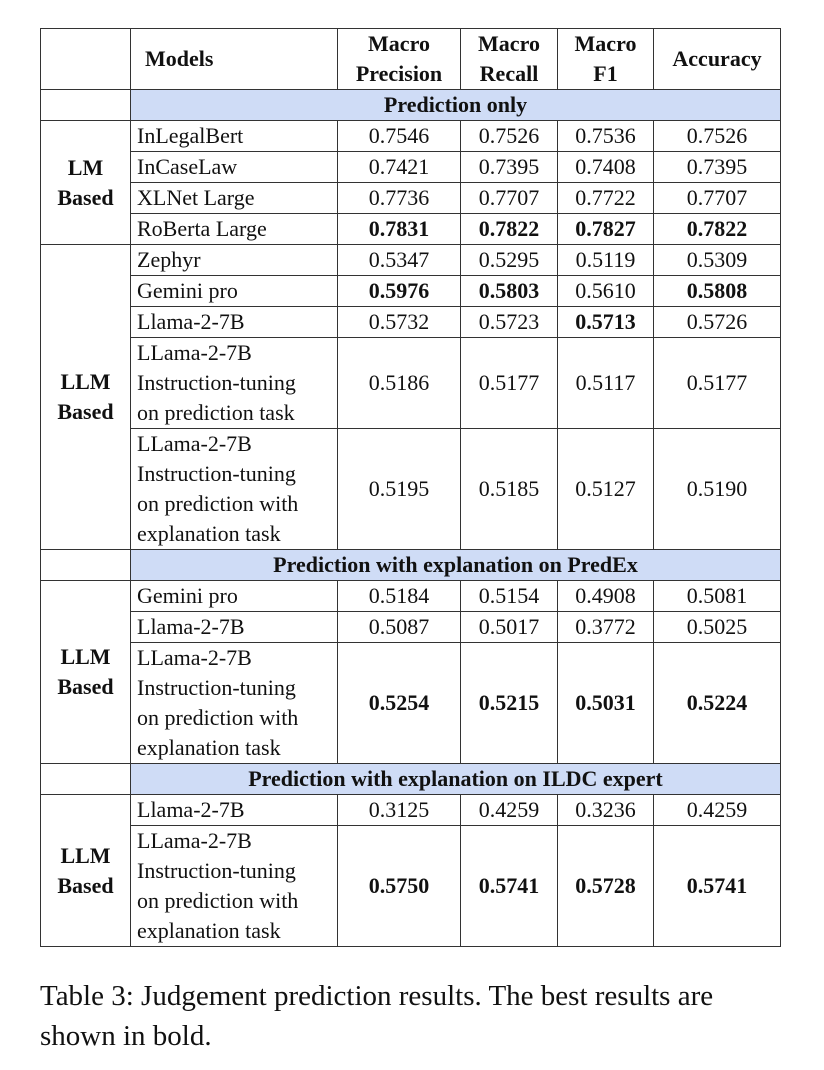 This screenshot has height=1070, width=824. What do you see at coordinates (399, 810) in the screenshot?
I see `precision-cell: 0.3125` at bounding box center [399, 810].